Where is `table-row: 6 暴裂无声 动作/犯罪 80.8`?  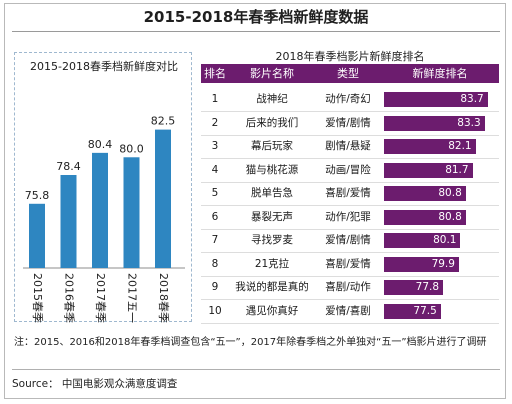 table-row: 6 暴裂无声 动作/犯罪 80.8 is located at coordinates (350, 218).